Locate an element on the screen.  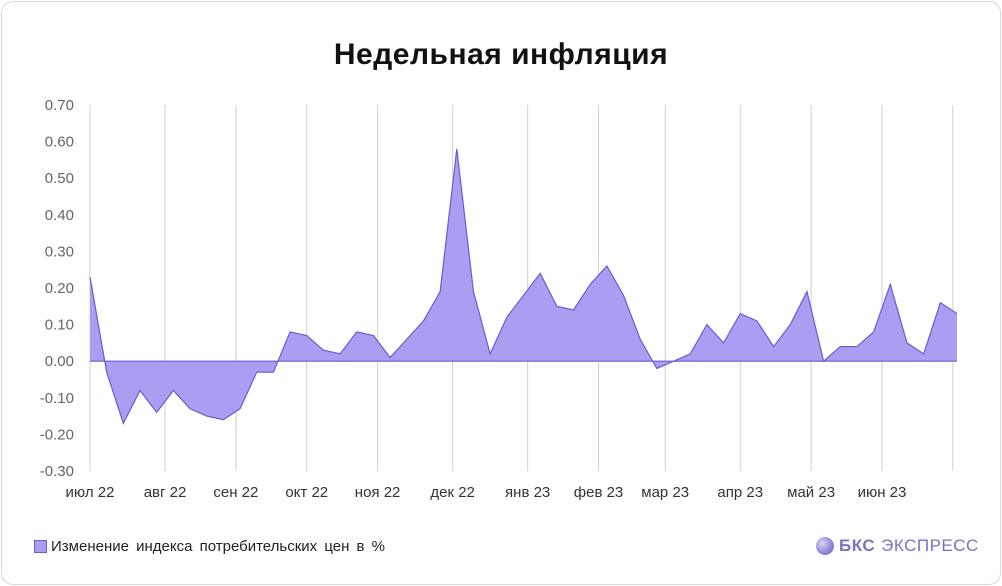
y-tick-label: -0.10 is located at coordinates (57, 398).